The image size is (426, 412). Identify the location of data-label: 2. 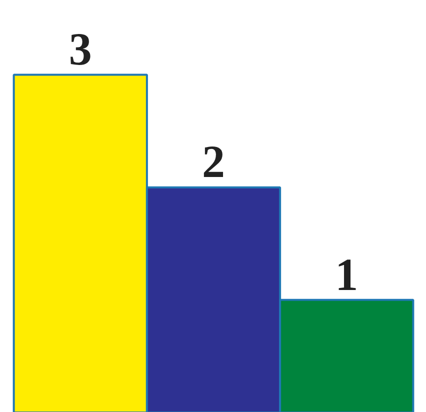
(213, 162).